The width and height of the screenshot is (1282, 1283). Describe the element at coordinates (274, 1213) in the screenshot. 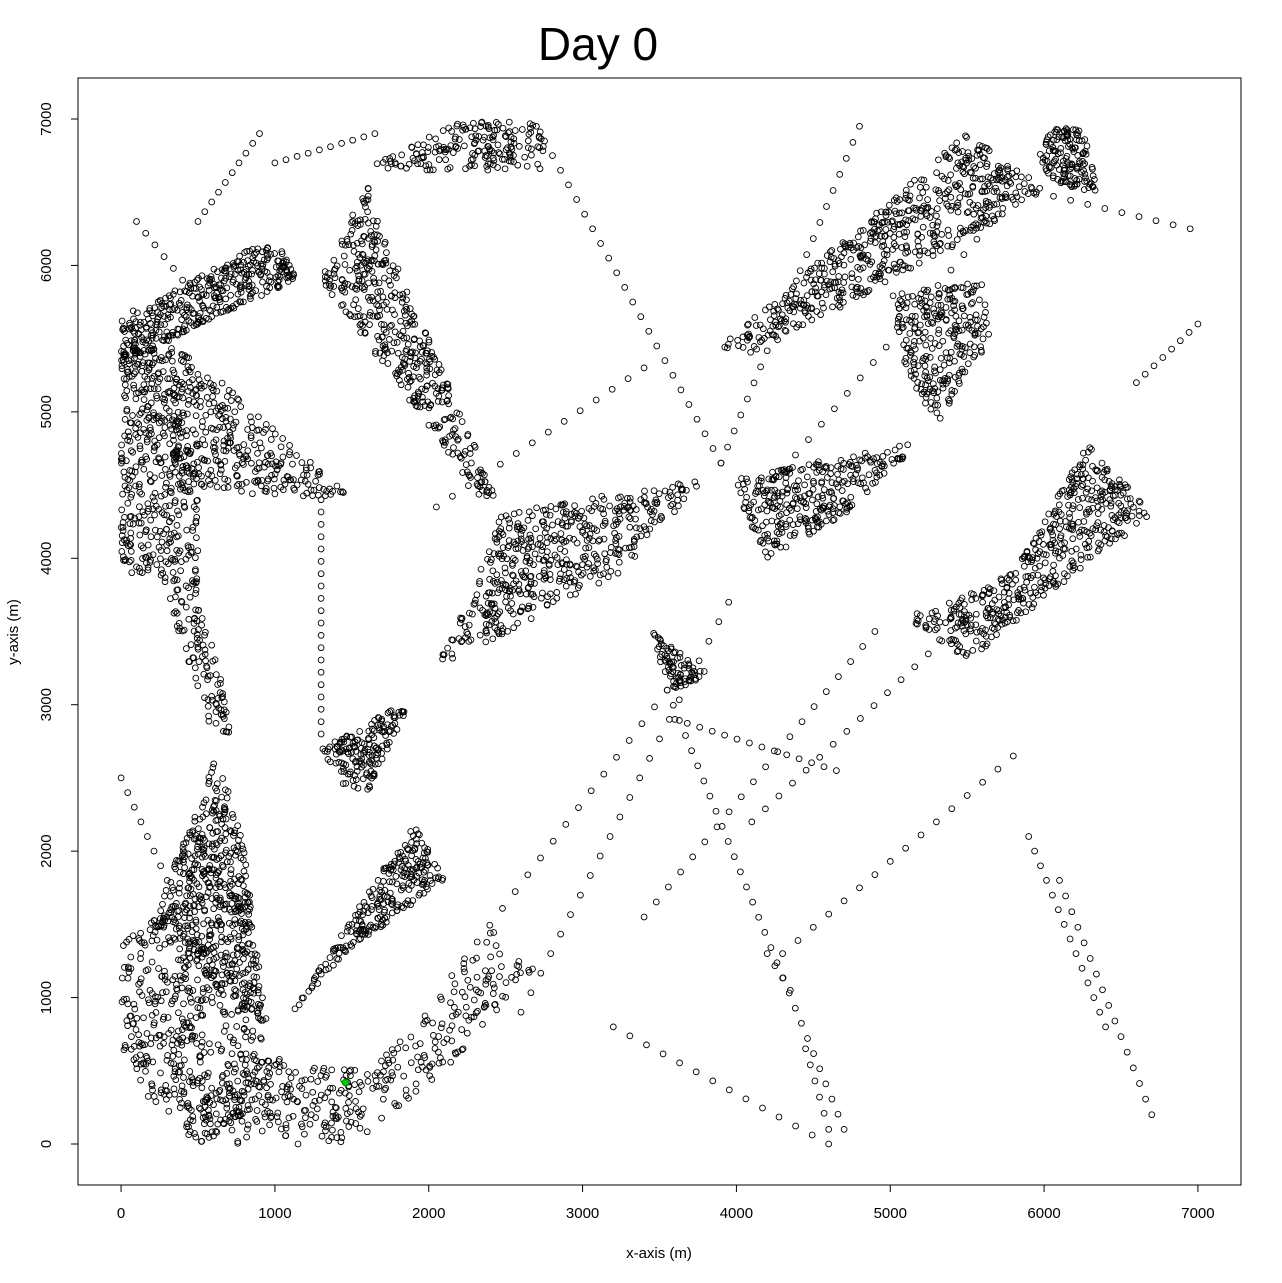

I see `x-tick-label: 1000` at that location.